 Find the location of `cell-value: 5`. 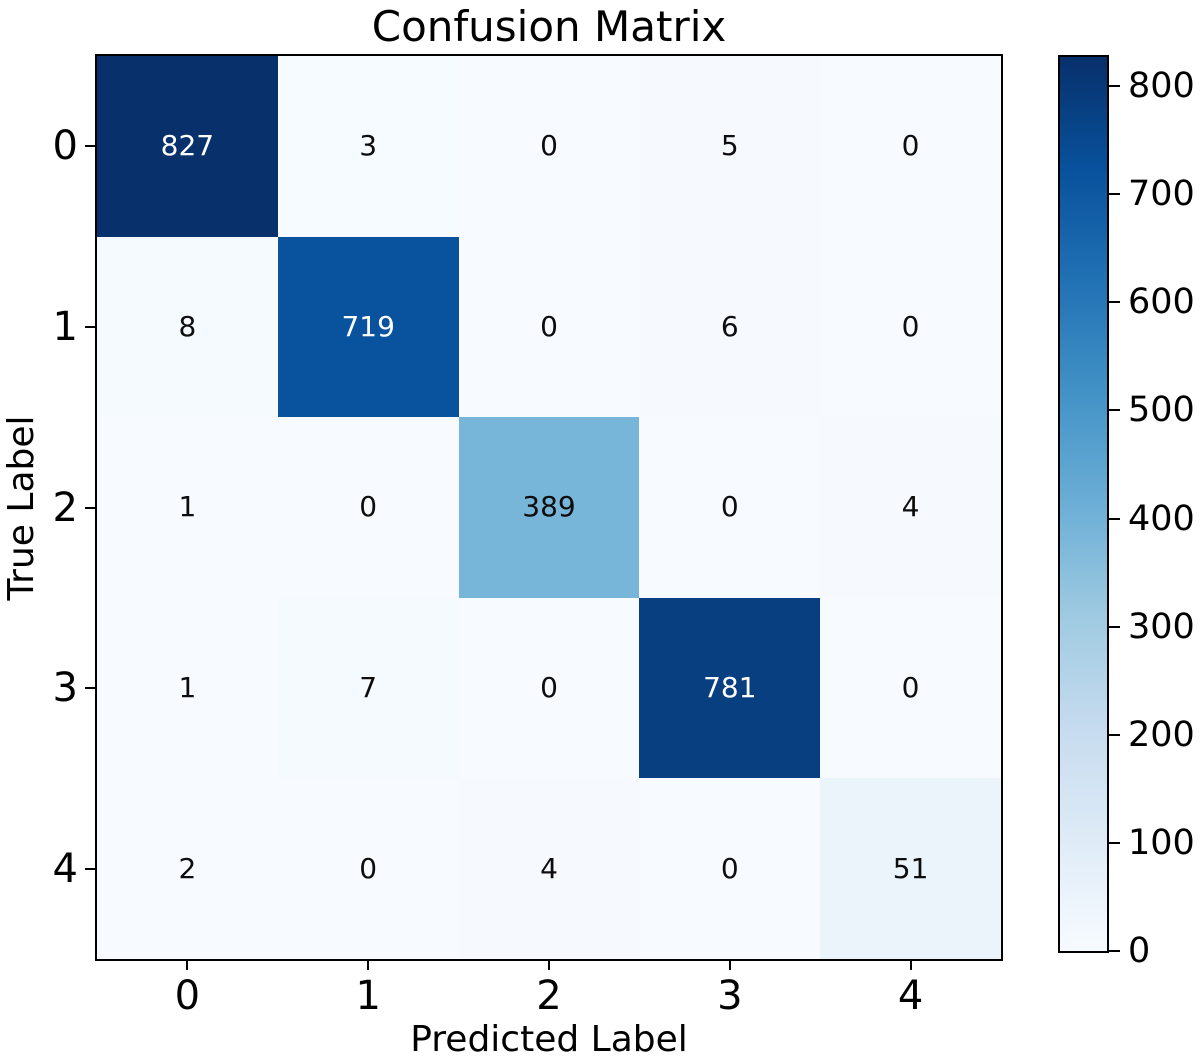

cell-value: 5 is located at coordinates (729, 146).